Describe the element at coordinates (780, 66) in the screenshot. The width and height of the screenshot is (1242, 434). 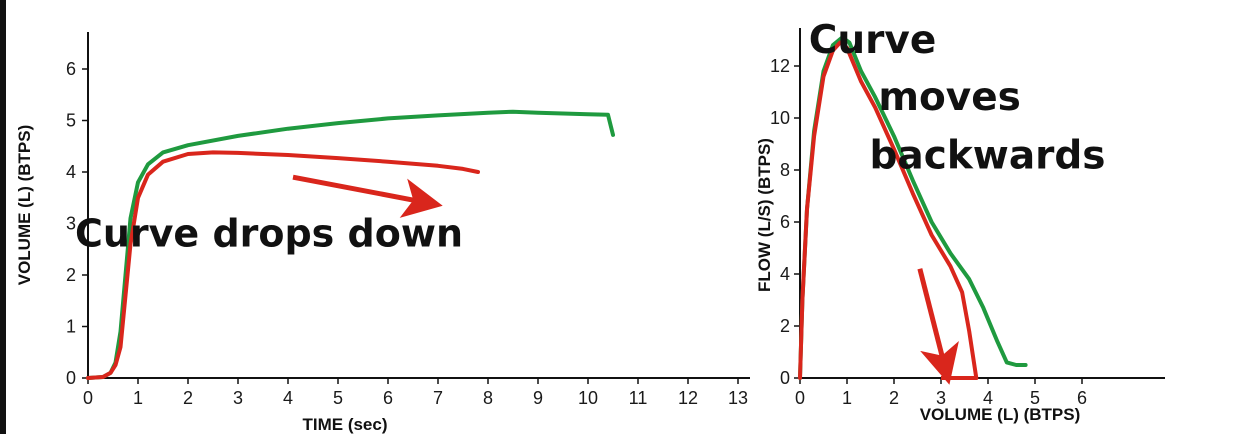
I see `y-tick-label: 12` at that location.